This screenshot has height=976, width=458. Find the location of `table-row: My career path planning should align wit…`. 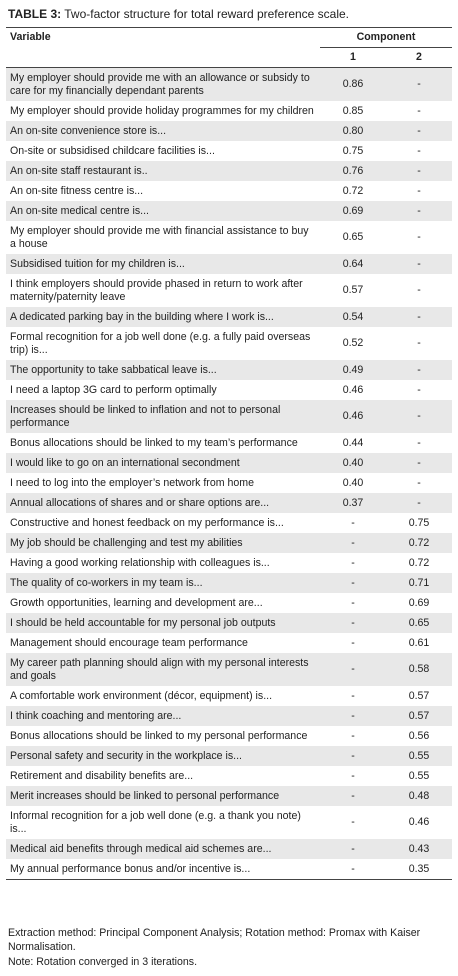

table-row: My career path planning should align wit… is located at coordinates (229, 669).